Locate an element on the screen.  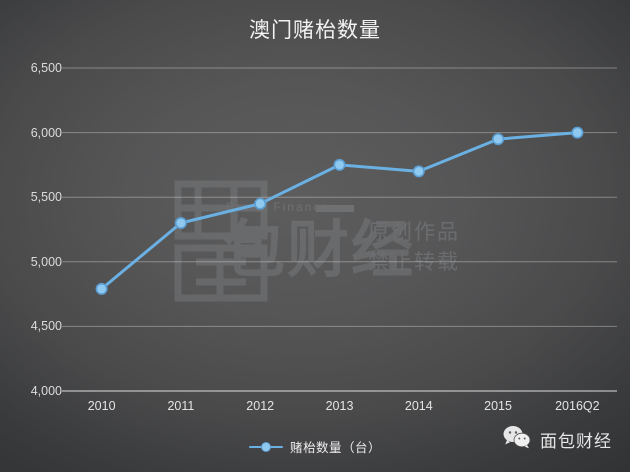
data-point-2015 is located at coordinates (498, 139).